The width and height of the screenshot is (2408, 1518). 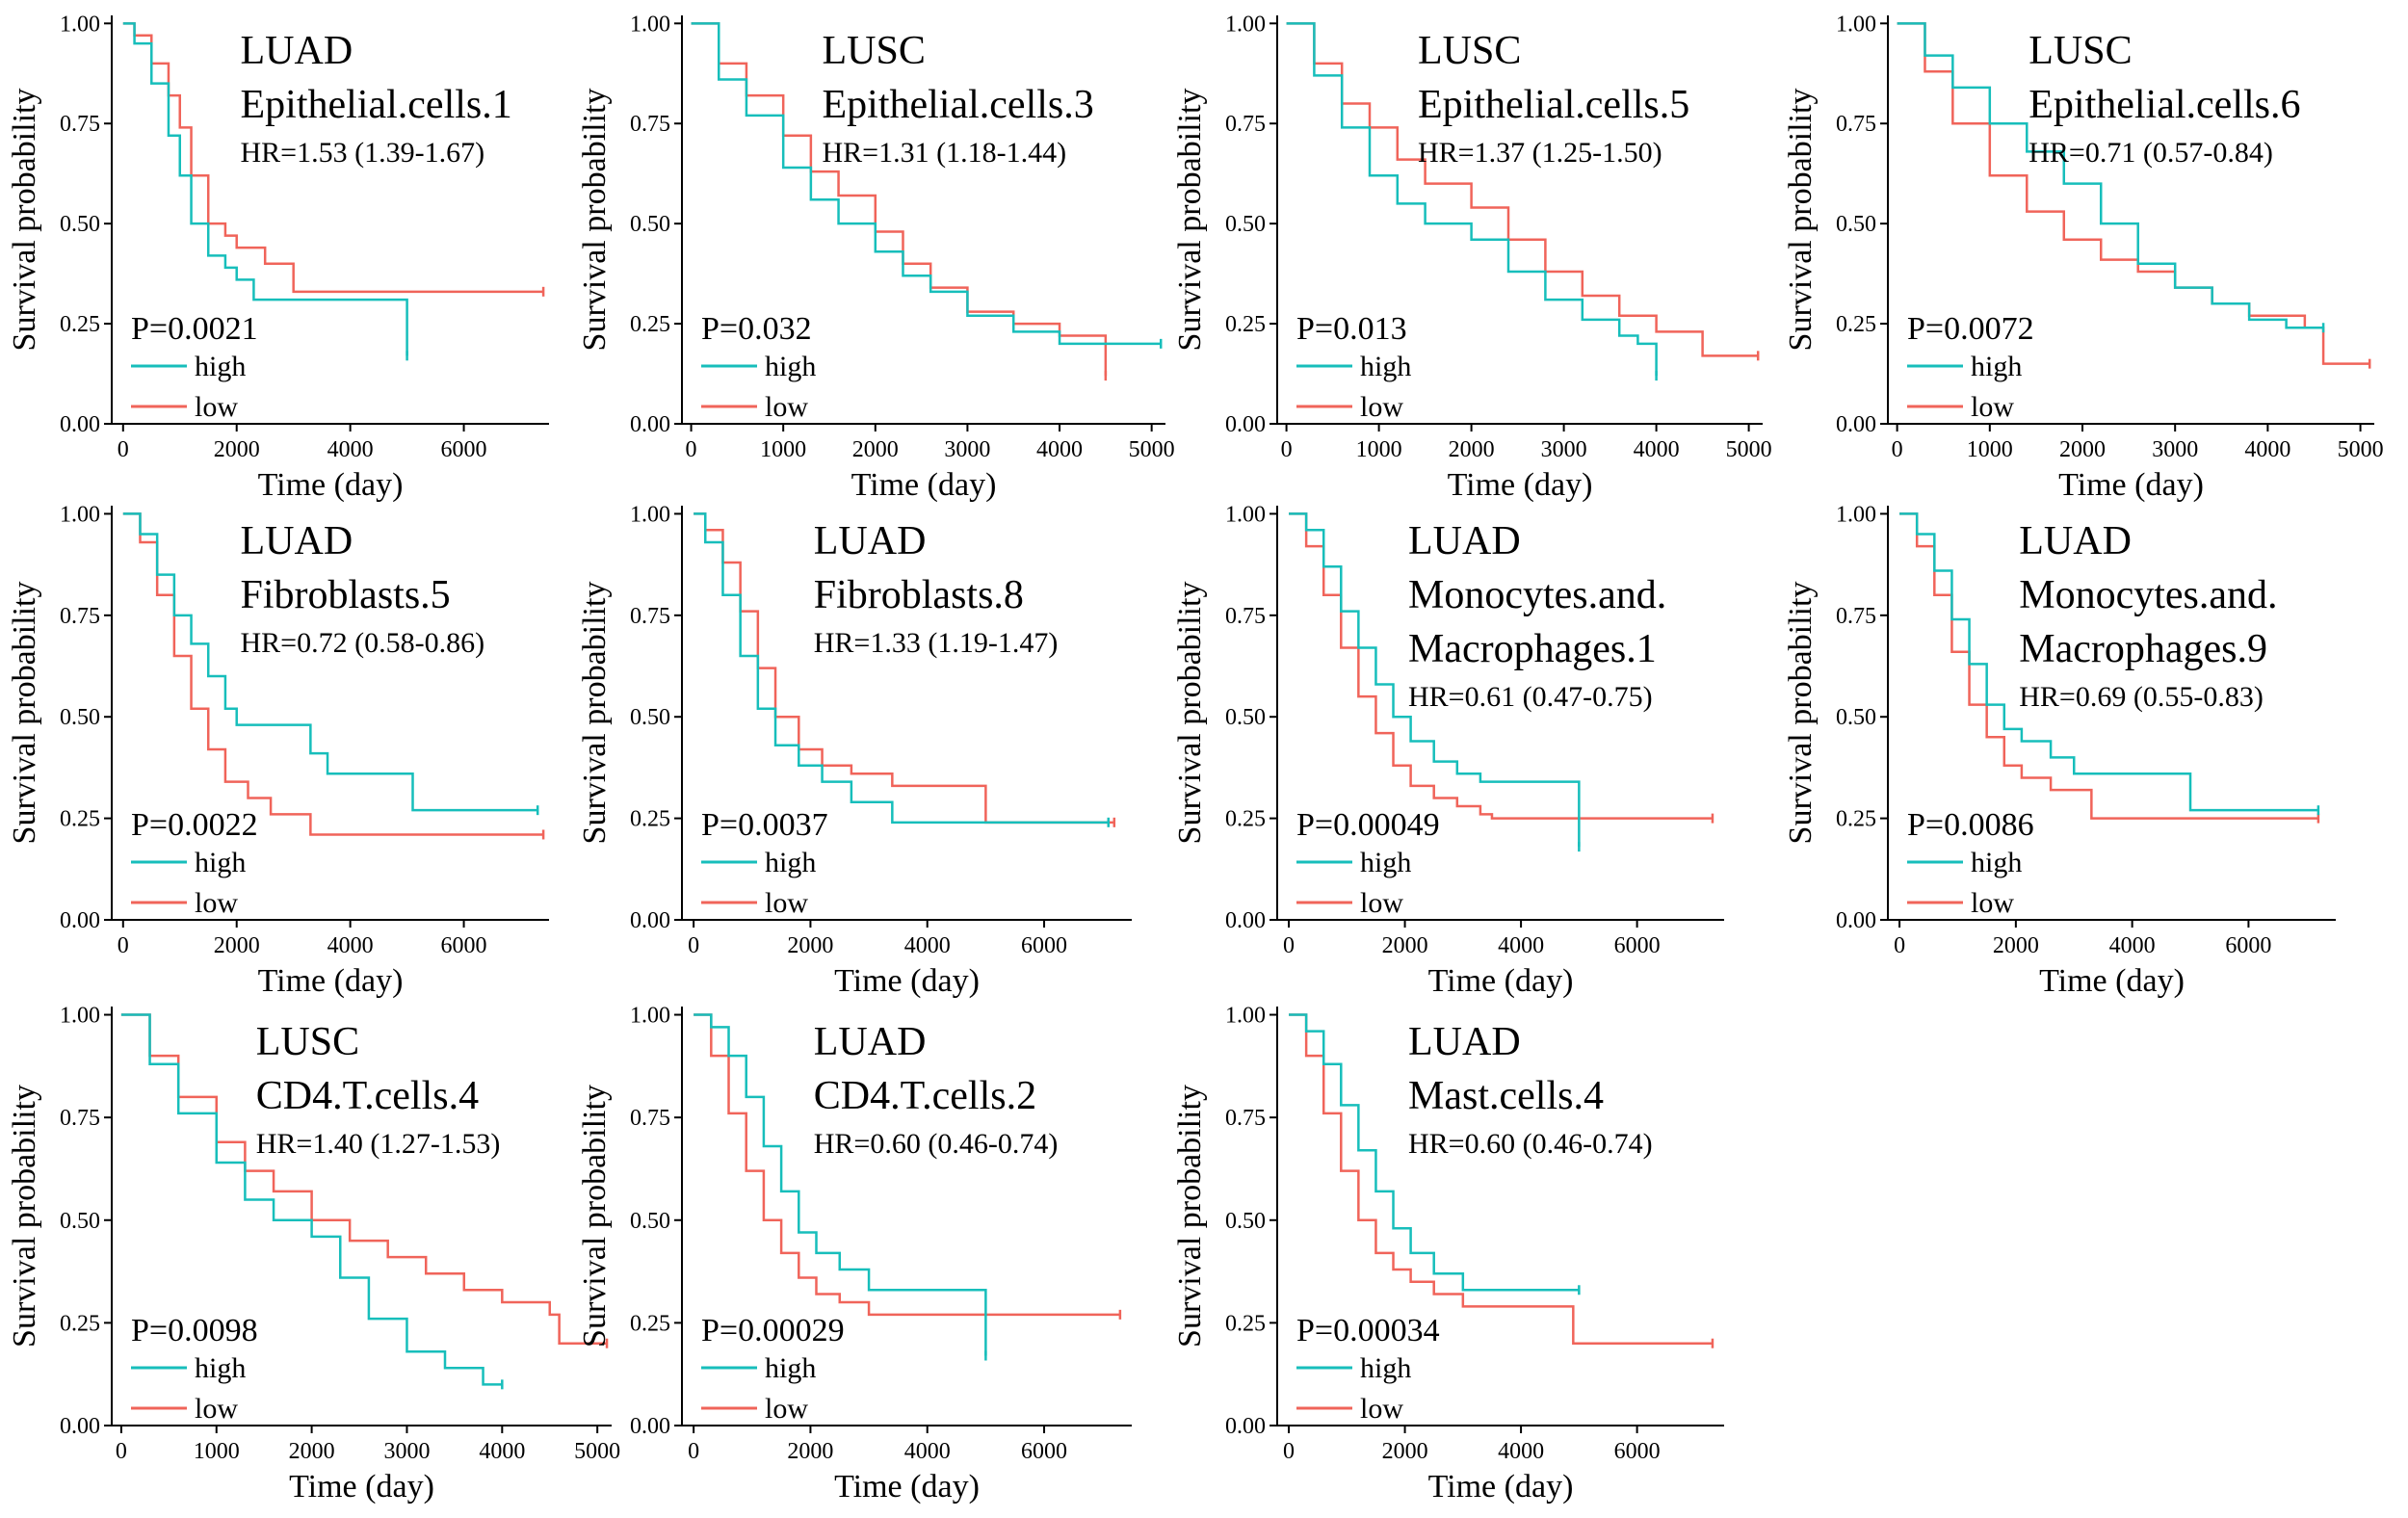 I want to click on hazard-ratio-label: HR=1.33 (1.19-1.47), so click(x=936, y=643).